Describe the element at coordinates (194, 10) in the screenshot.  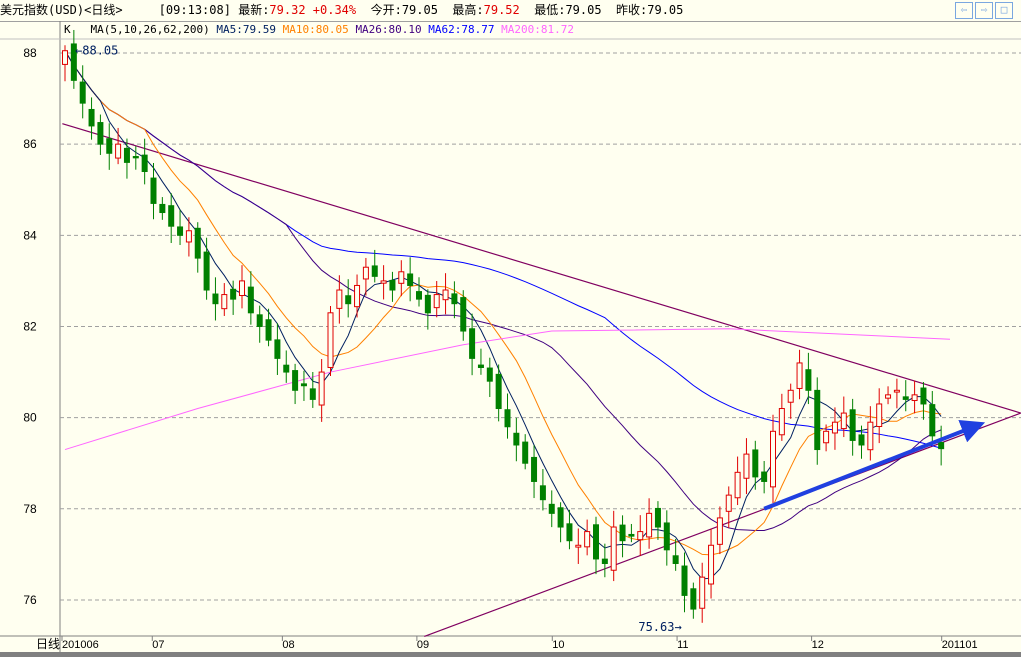
I see `quote-time: [09:13:08]` at that location.